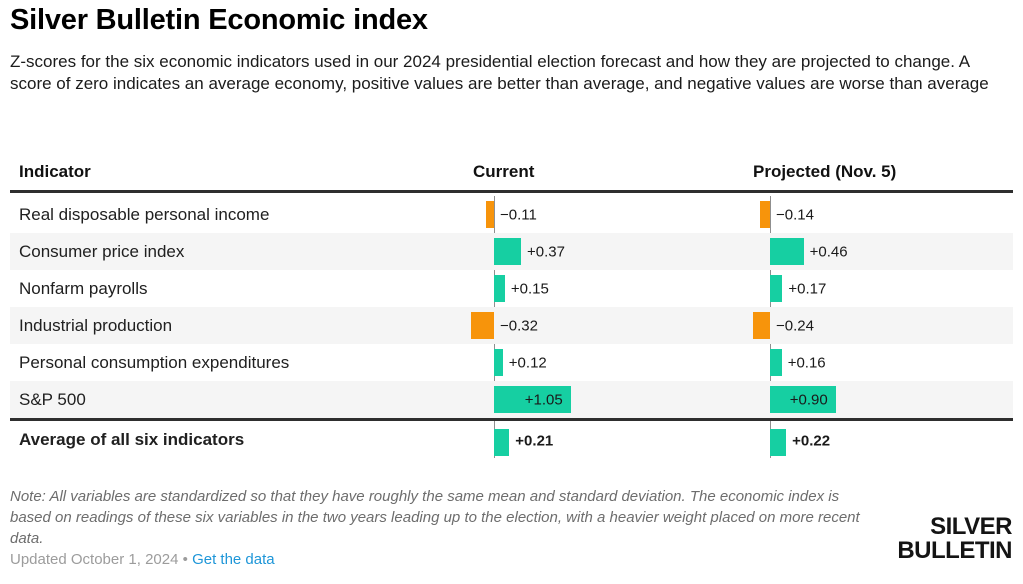 Image resolution: width=1023 pixels, height=584 pixels. I want to click on get-the-data-link: Get the data, so click(233, 559).